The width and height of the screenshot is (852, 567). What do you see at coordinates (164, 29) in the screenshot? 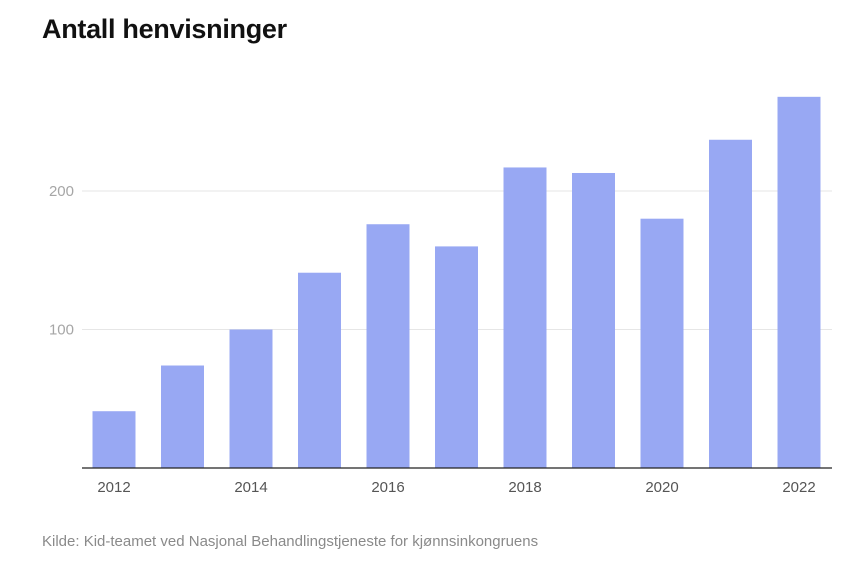
I see `chart-title: Antall henvisninger` at bounding box center [164, 29].